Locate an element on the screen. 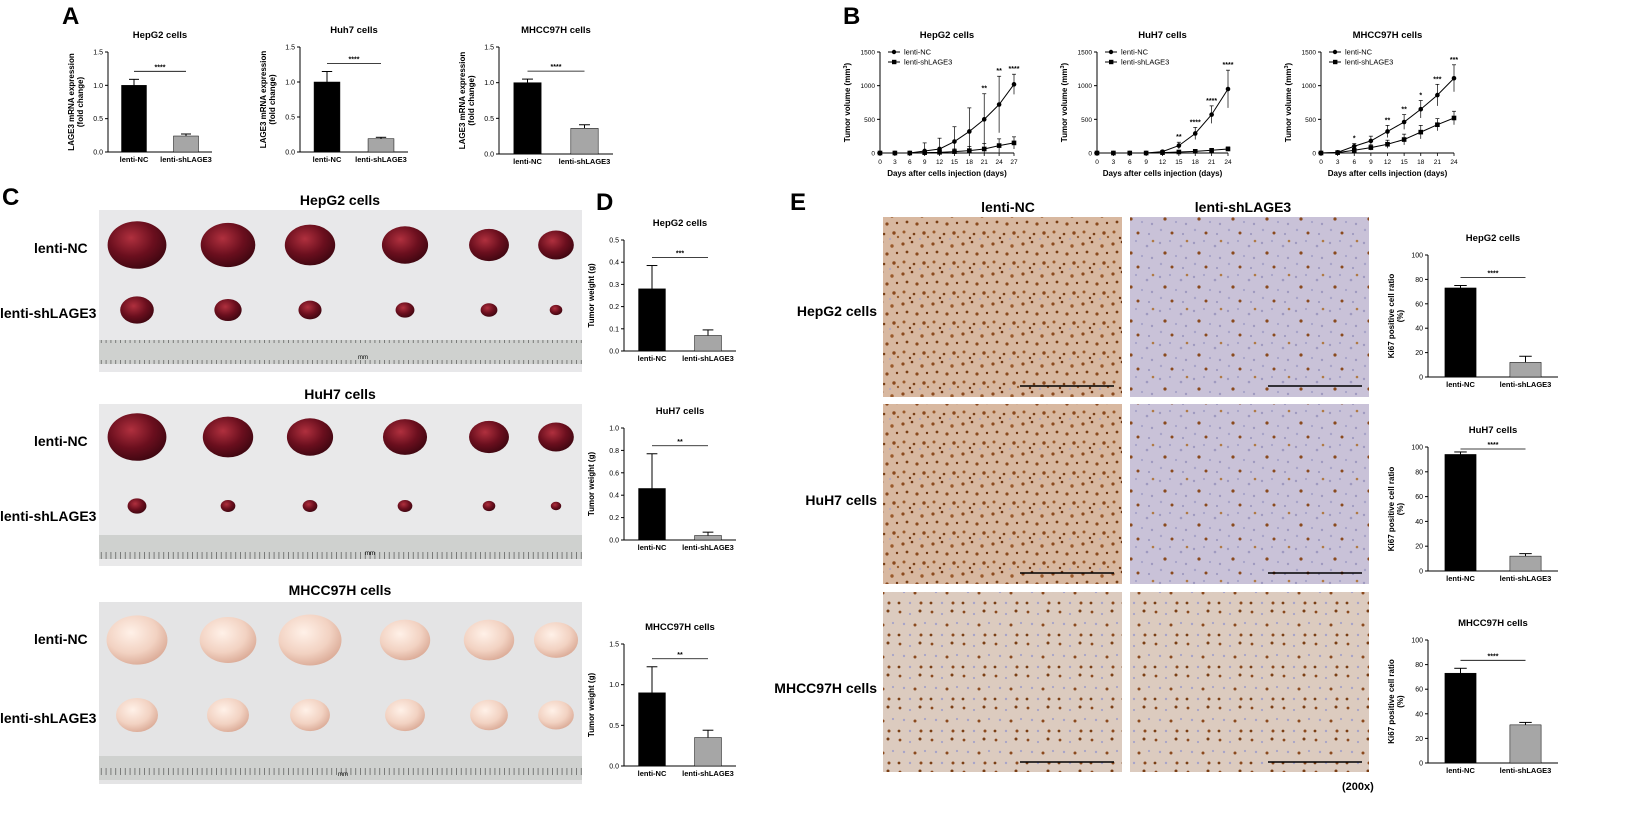 The height and width of the screenshot is (830, 1636). series-line is located at coordinates (947, 148).